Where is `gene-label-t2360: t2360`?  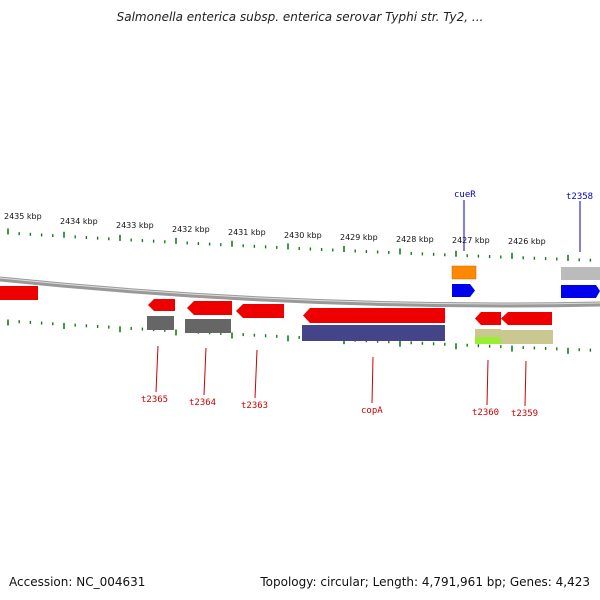 gene-label-t2360: t2360 is located at coordinates (485, 413).